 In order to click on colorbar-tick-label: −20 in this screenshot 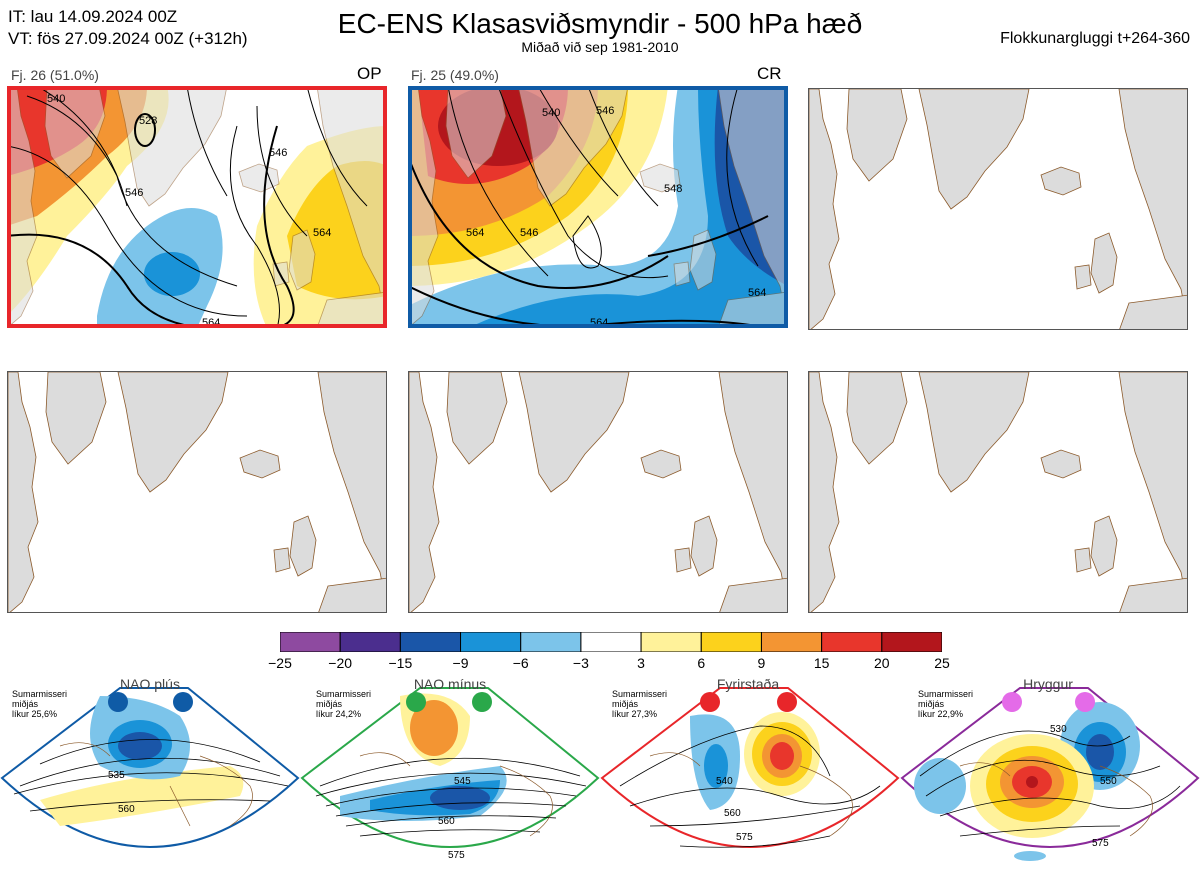, I will do `click(340, 663)`.